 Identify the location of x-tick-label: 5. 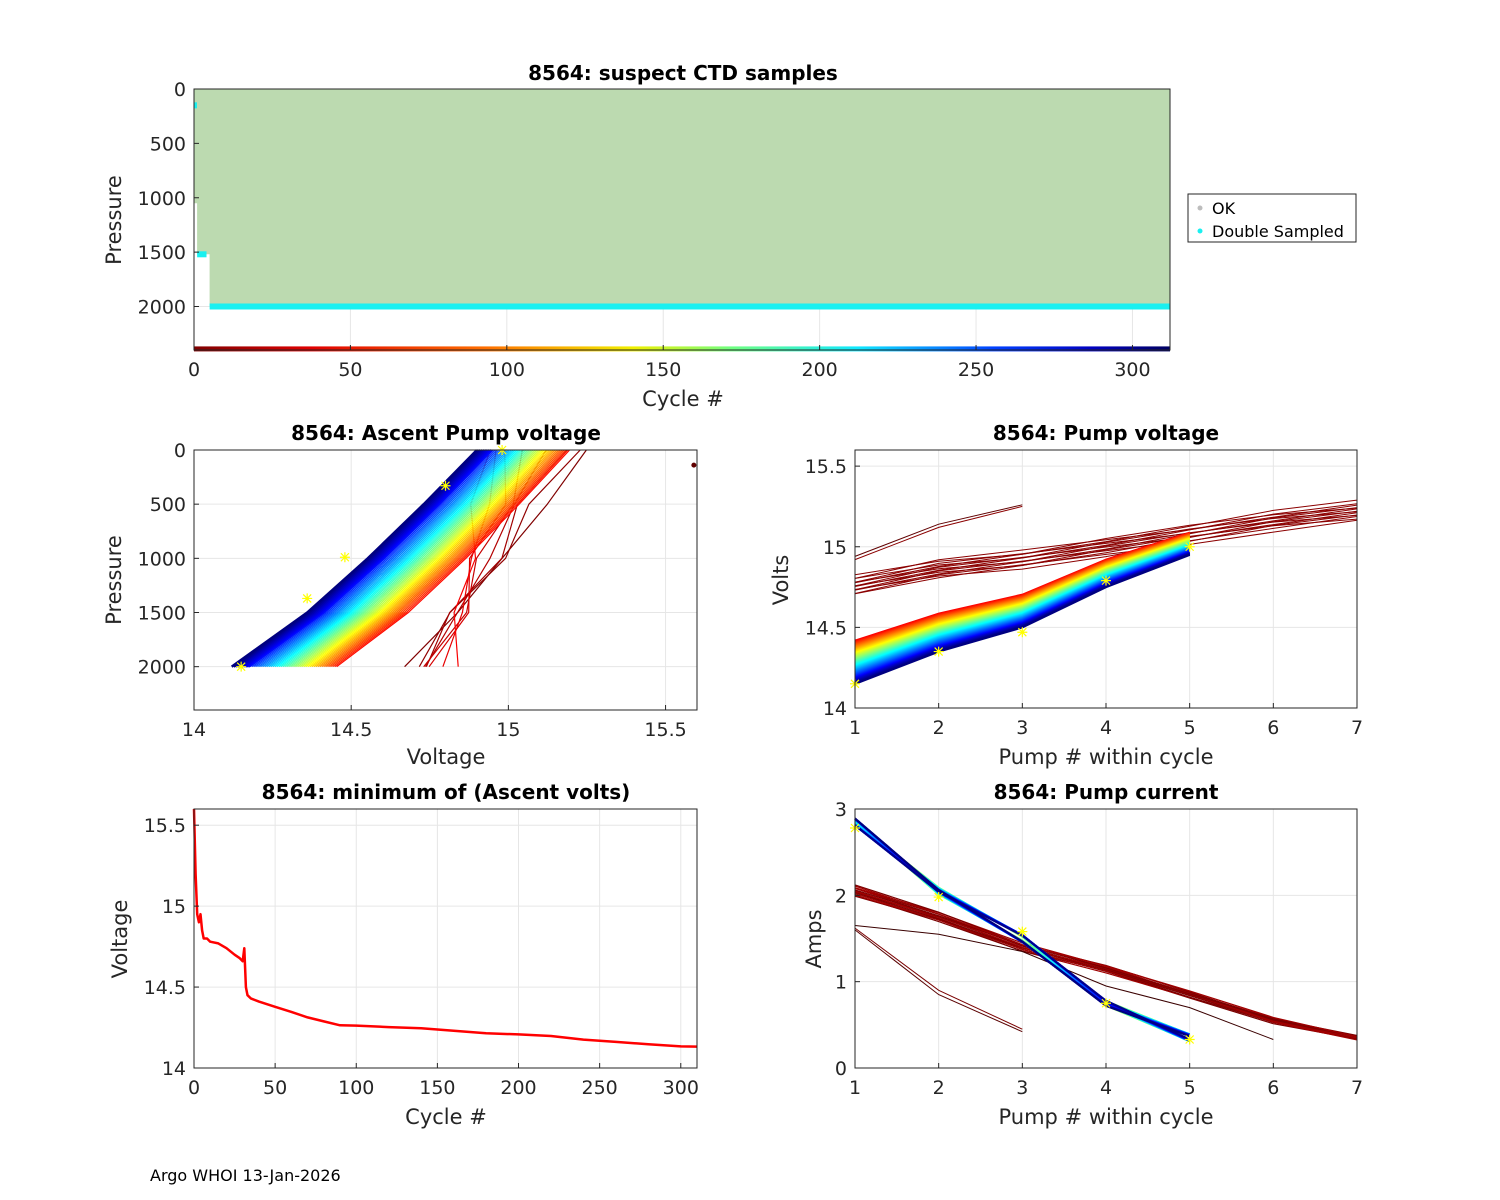
(1190, 728).